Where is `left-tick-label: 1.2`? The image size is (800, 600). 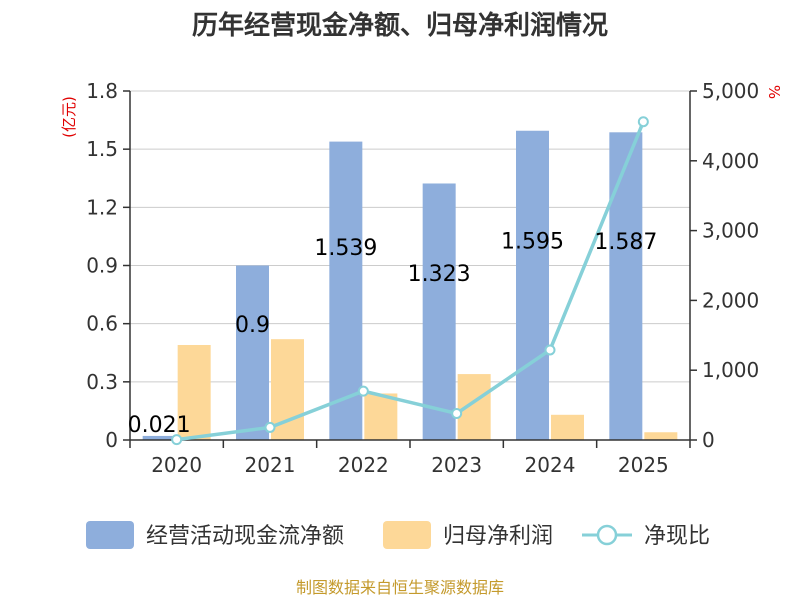
left-tick-label: 1.2 is located at coordinates (102, 207).